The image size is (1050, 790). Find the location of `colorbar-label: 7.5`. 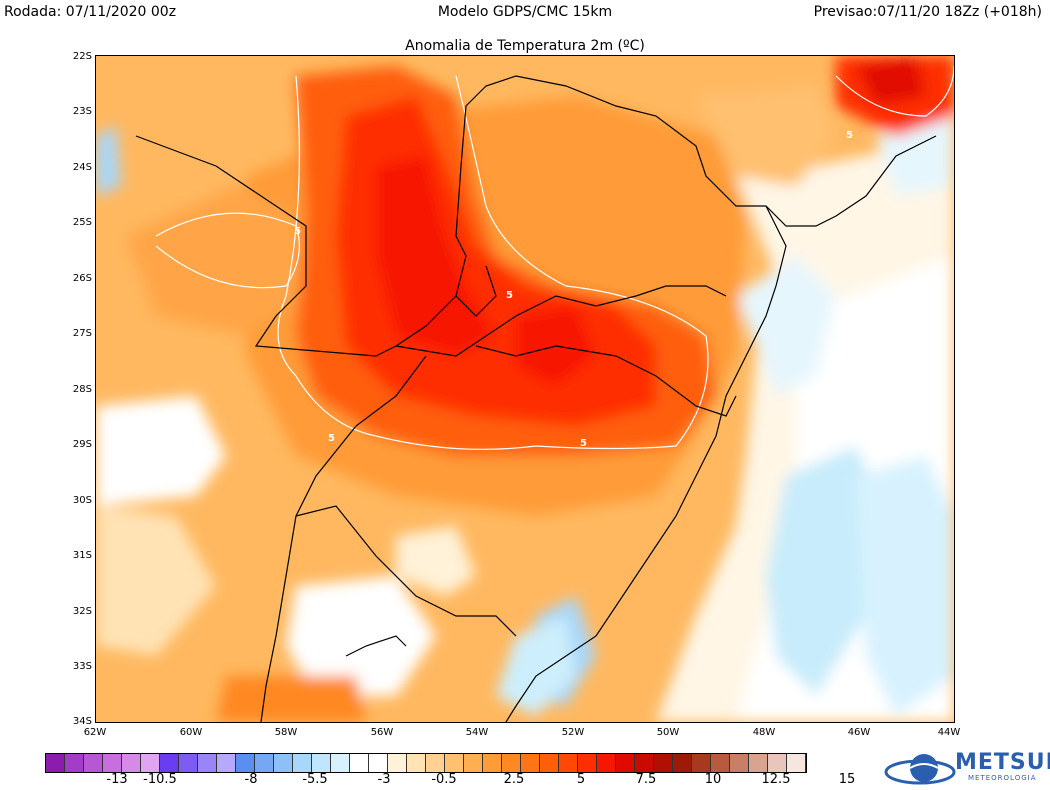

colorbar-label: 7.5 is located at coordinates (646, 779).